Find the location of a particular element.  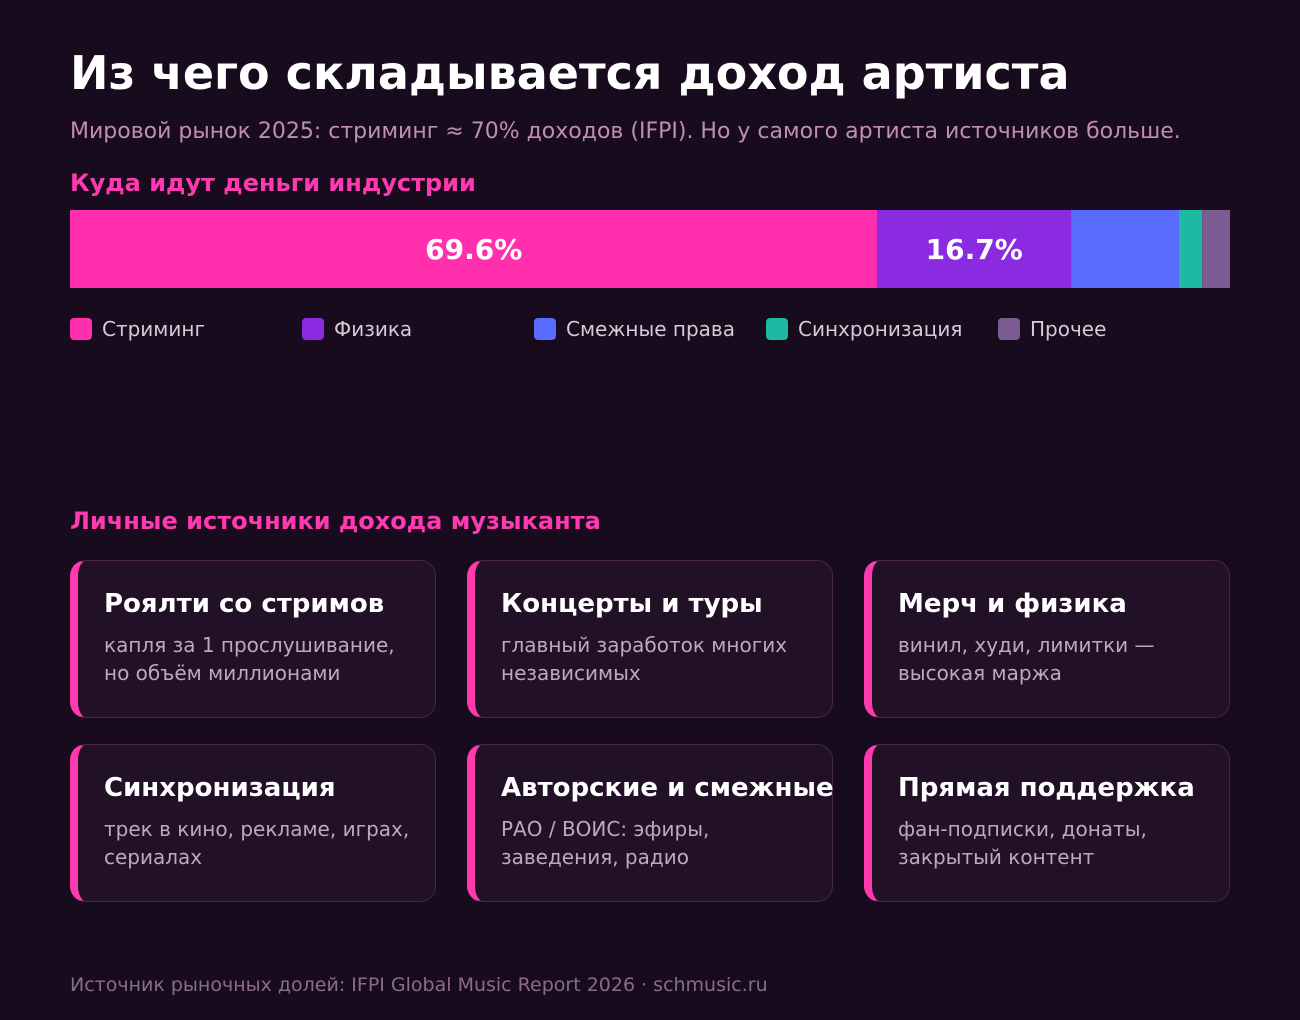

legend-item: Физика is located at coordinates (357, 329).